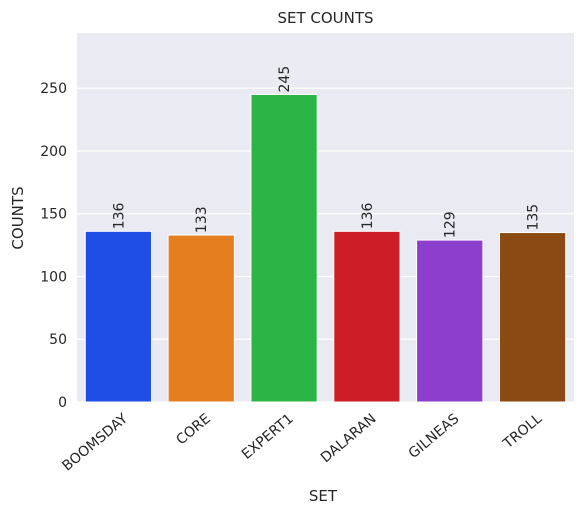 The height and width of the screenshot is (517, 581). I want to click on bar-core, so click(201, 318).